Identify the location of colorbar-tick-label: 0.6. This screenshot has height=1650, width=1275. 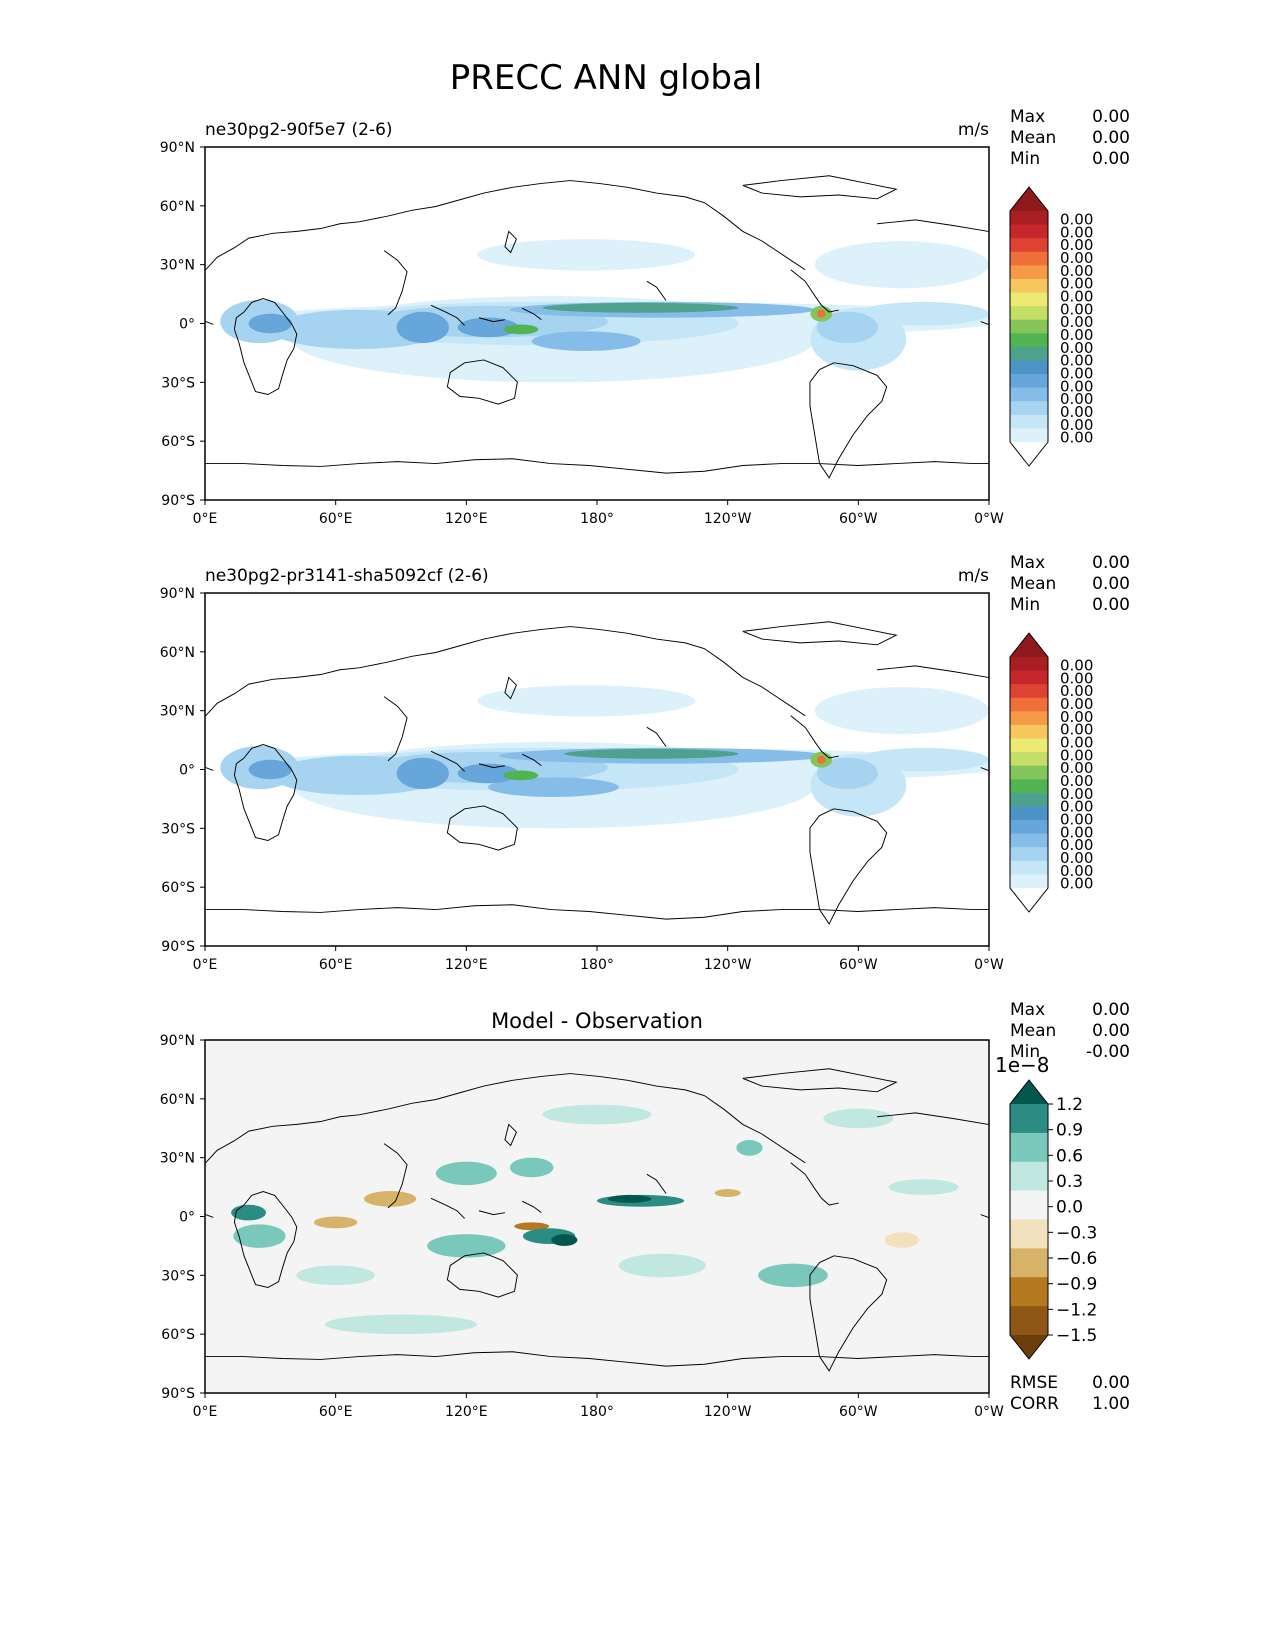
(1069, 1156).